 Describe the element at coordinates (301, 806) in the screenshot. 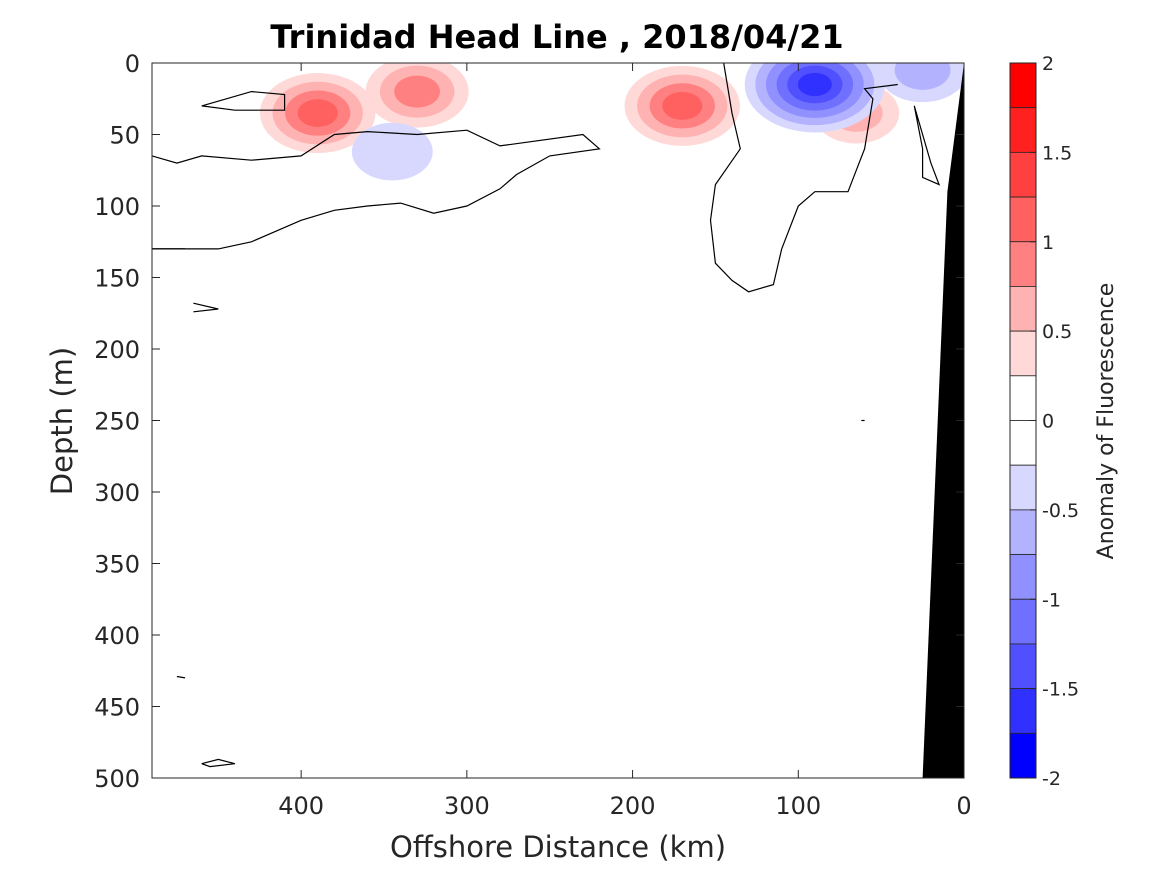

I see `x-tick-label-0: 400` at that location.